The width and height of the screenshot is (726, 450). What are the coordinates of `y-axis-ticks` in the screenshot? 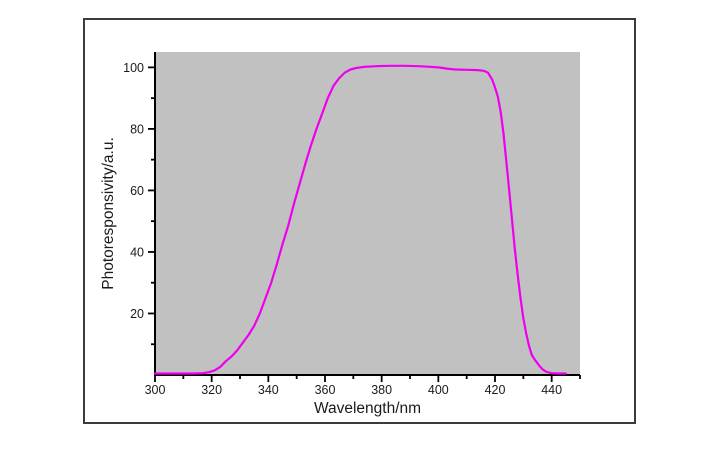 It's located at (151, 206).